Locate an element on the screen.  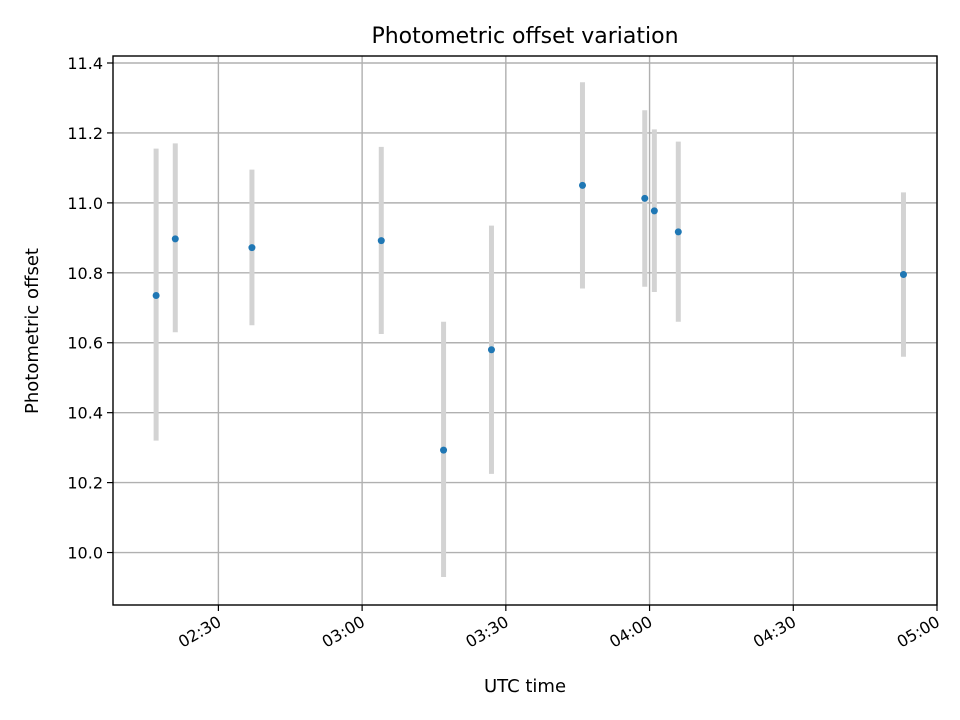
x-tick-label: 04:00 is located at coordinates (630, 632).